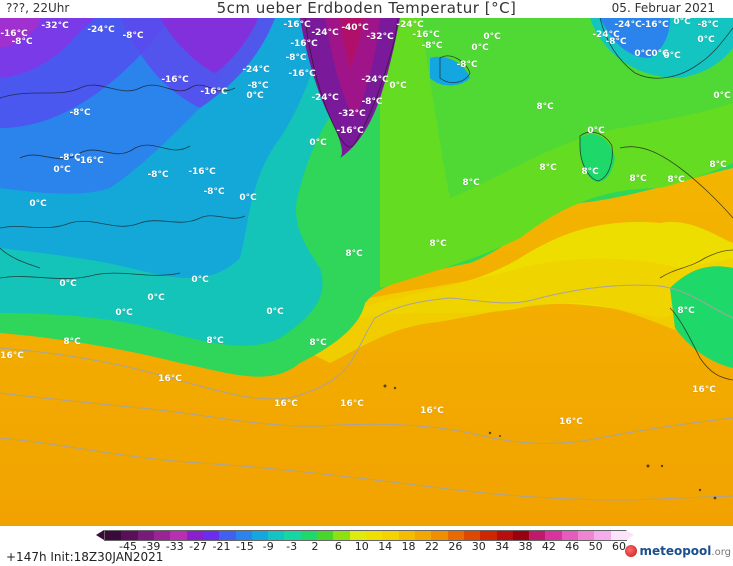 The width and height of the screenshot is (733, 566). I want to click on forecast-time-label: ???, 22Uhr, so click(38, 8).